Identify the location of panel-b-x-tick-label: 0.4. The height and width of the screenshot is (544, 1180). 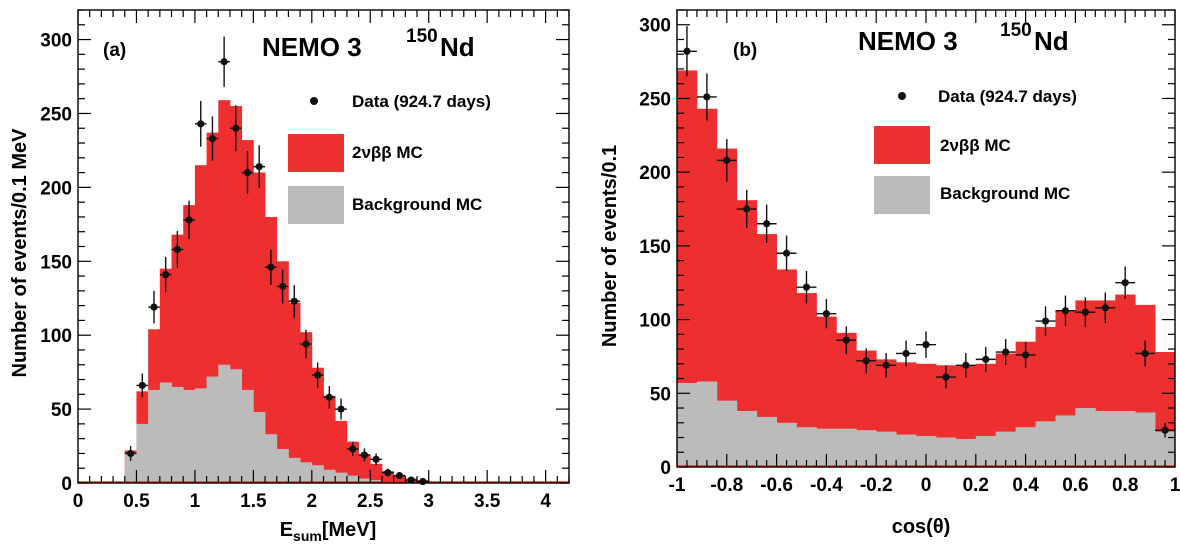
(1025, 485).